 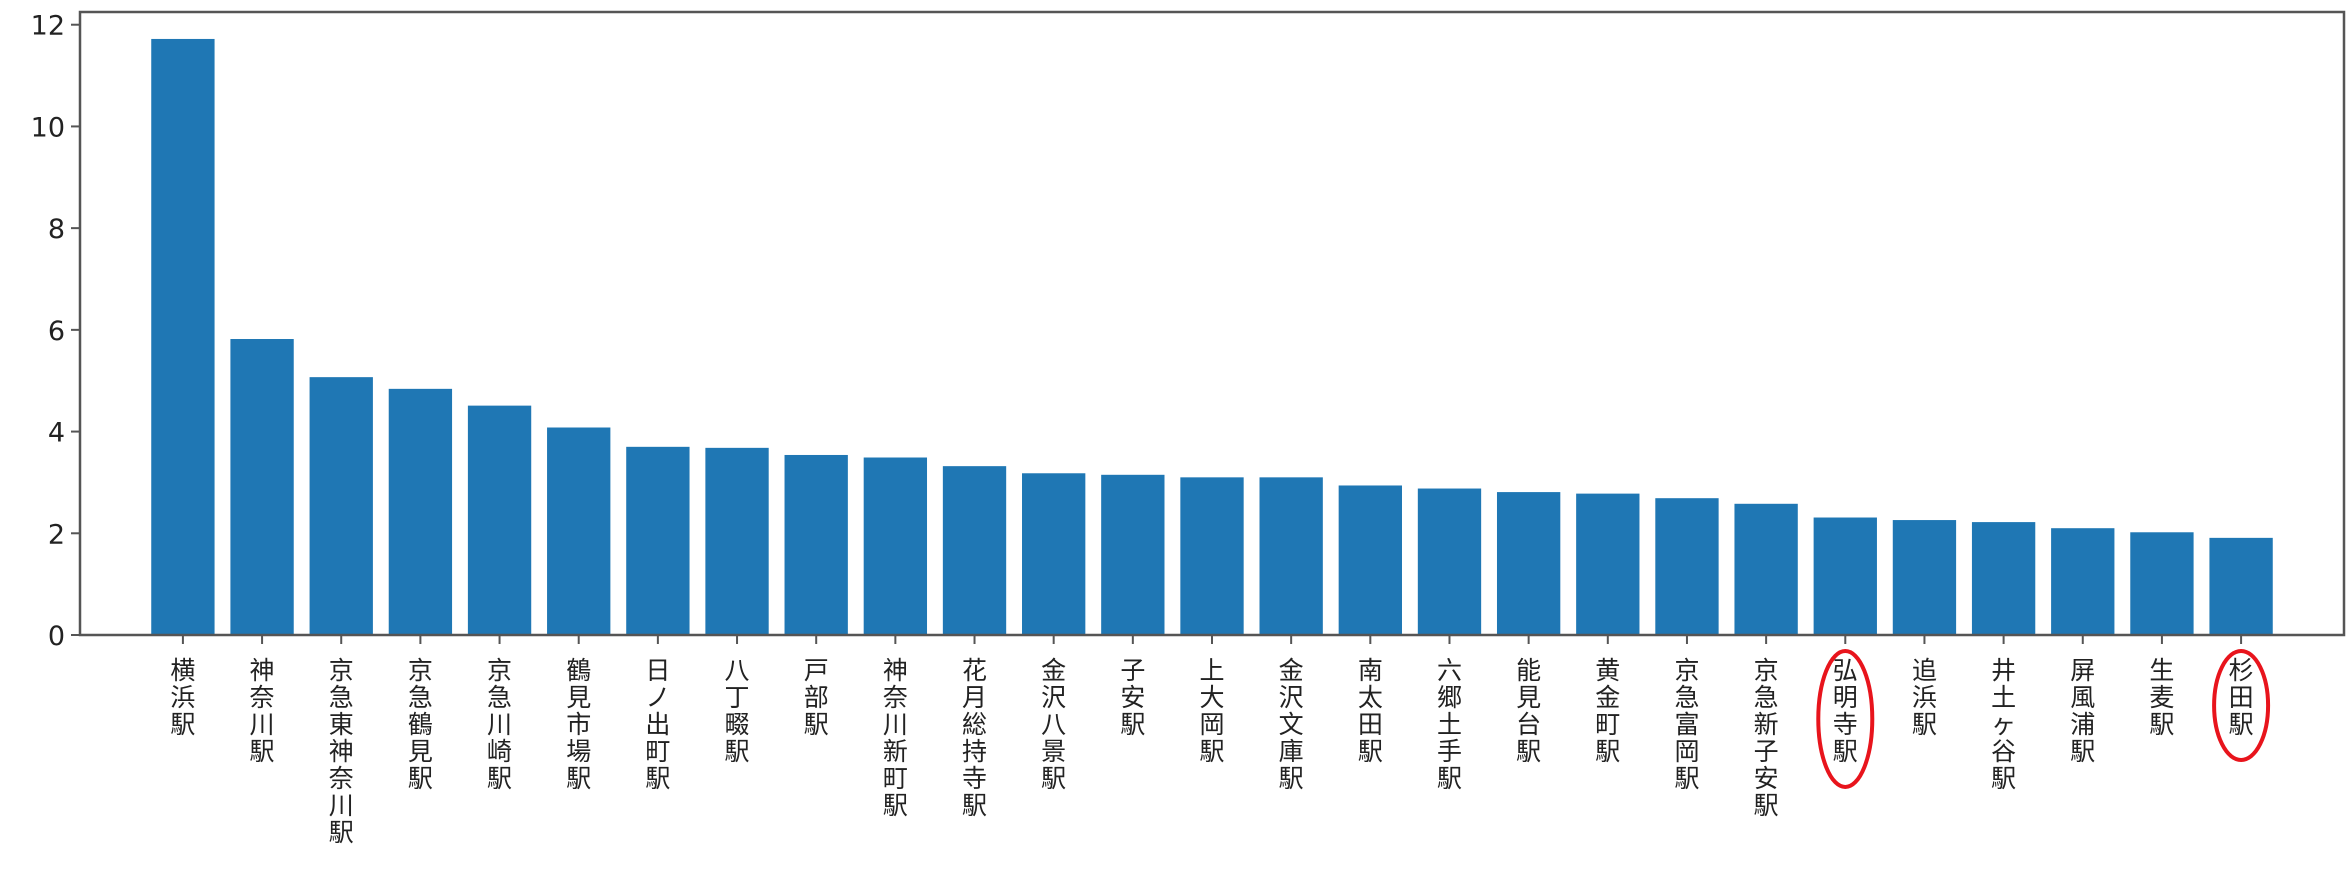 I want to click on x-tick-label-20: 京急新子安駅, so click(x=1766, y=738).